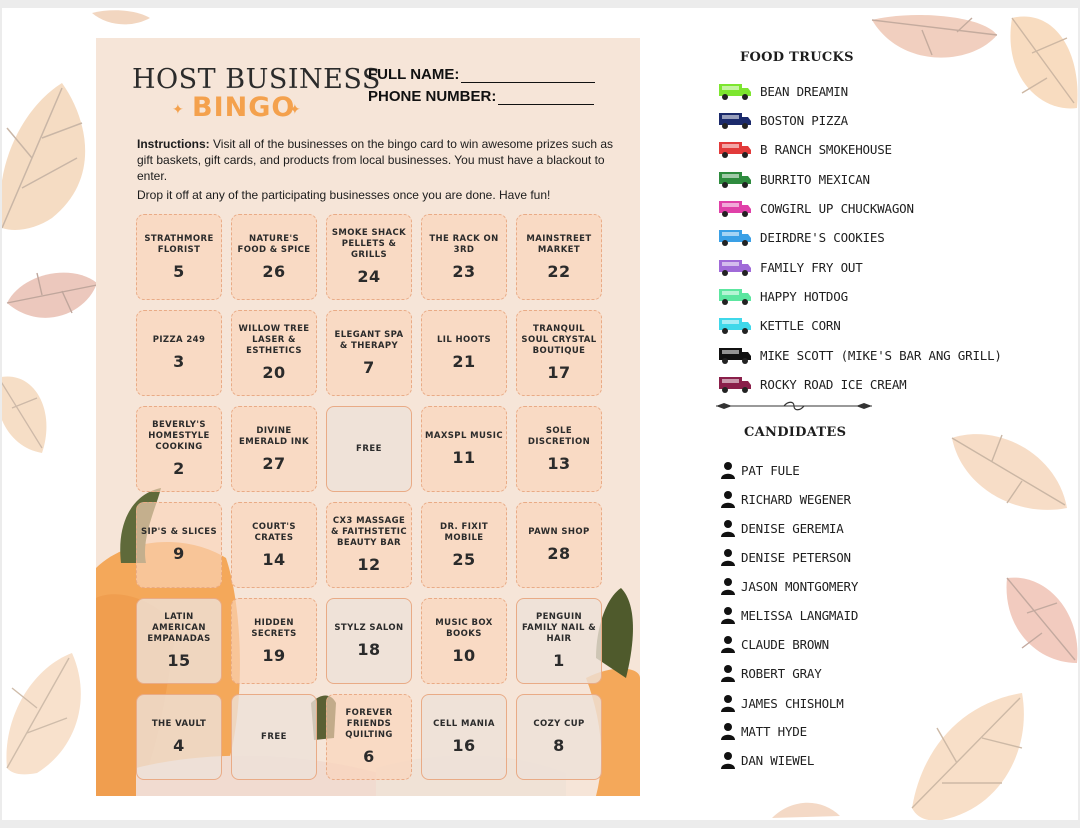 This screenshot has width=1080, height=828. I want to click on bingo-cell: THE VAULT 4, so click(179, 737).